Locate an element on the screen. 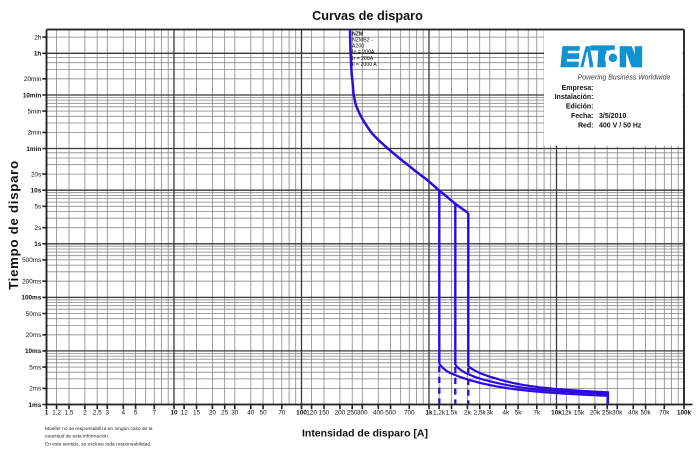  svg-text: 500 is located at coordinates (390, 413).